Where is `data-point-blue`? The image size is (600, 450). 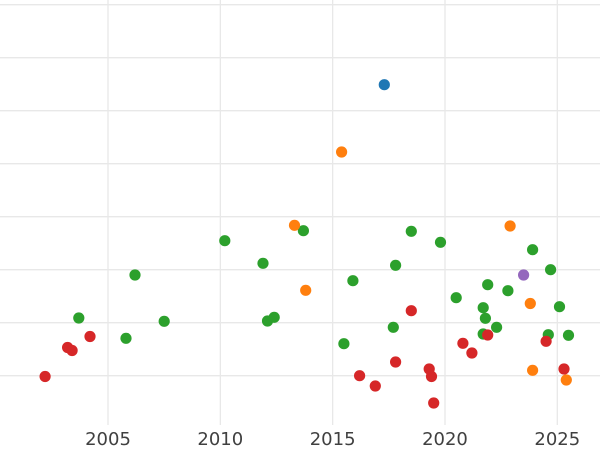 data-point-blue is located at coordinates (384, 85).